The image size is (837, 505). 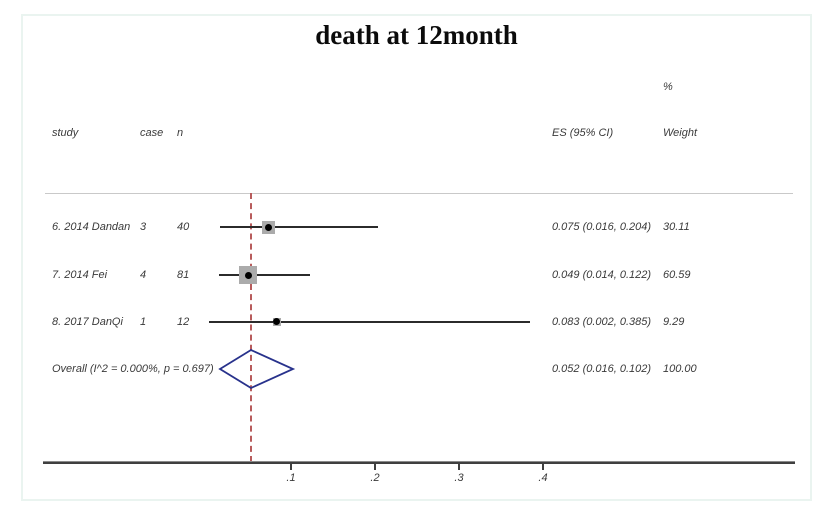 I want to click on weight-value: 30.11, so click(x=676, y=227).